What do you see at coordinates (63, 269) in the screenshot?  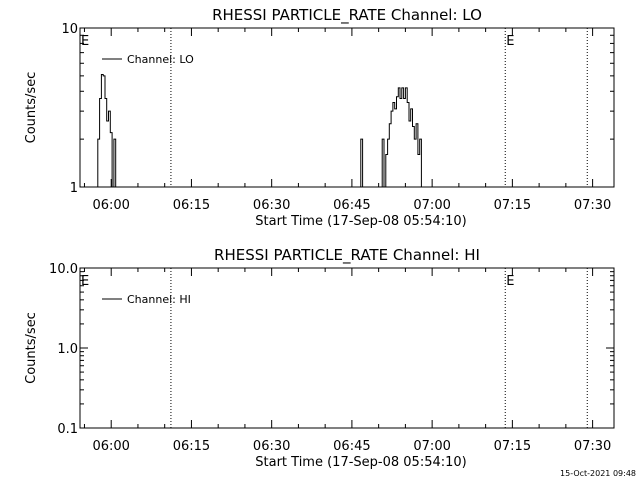 I see `y-tick-label: 10.0` at bounding box center [63, 269].